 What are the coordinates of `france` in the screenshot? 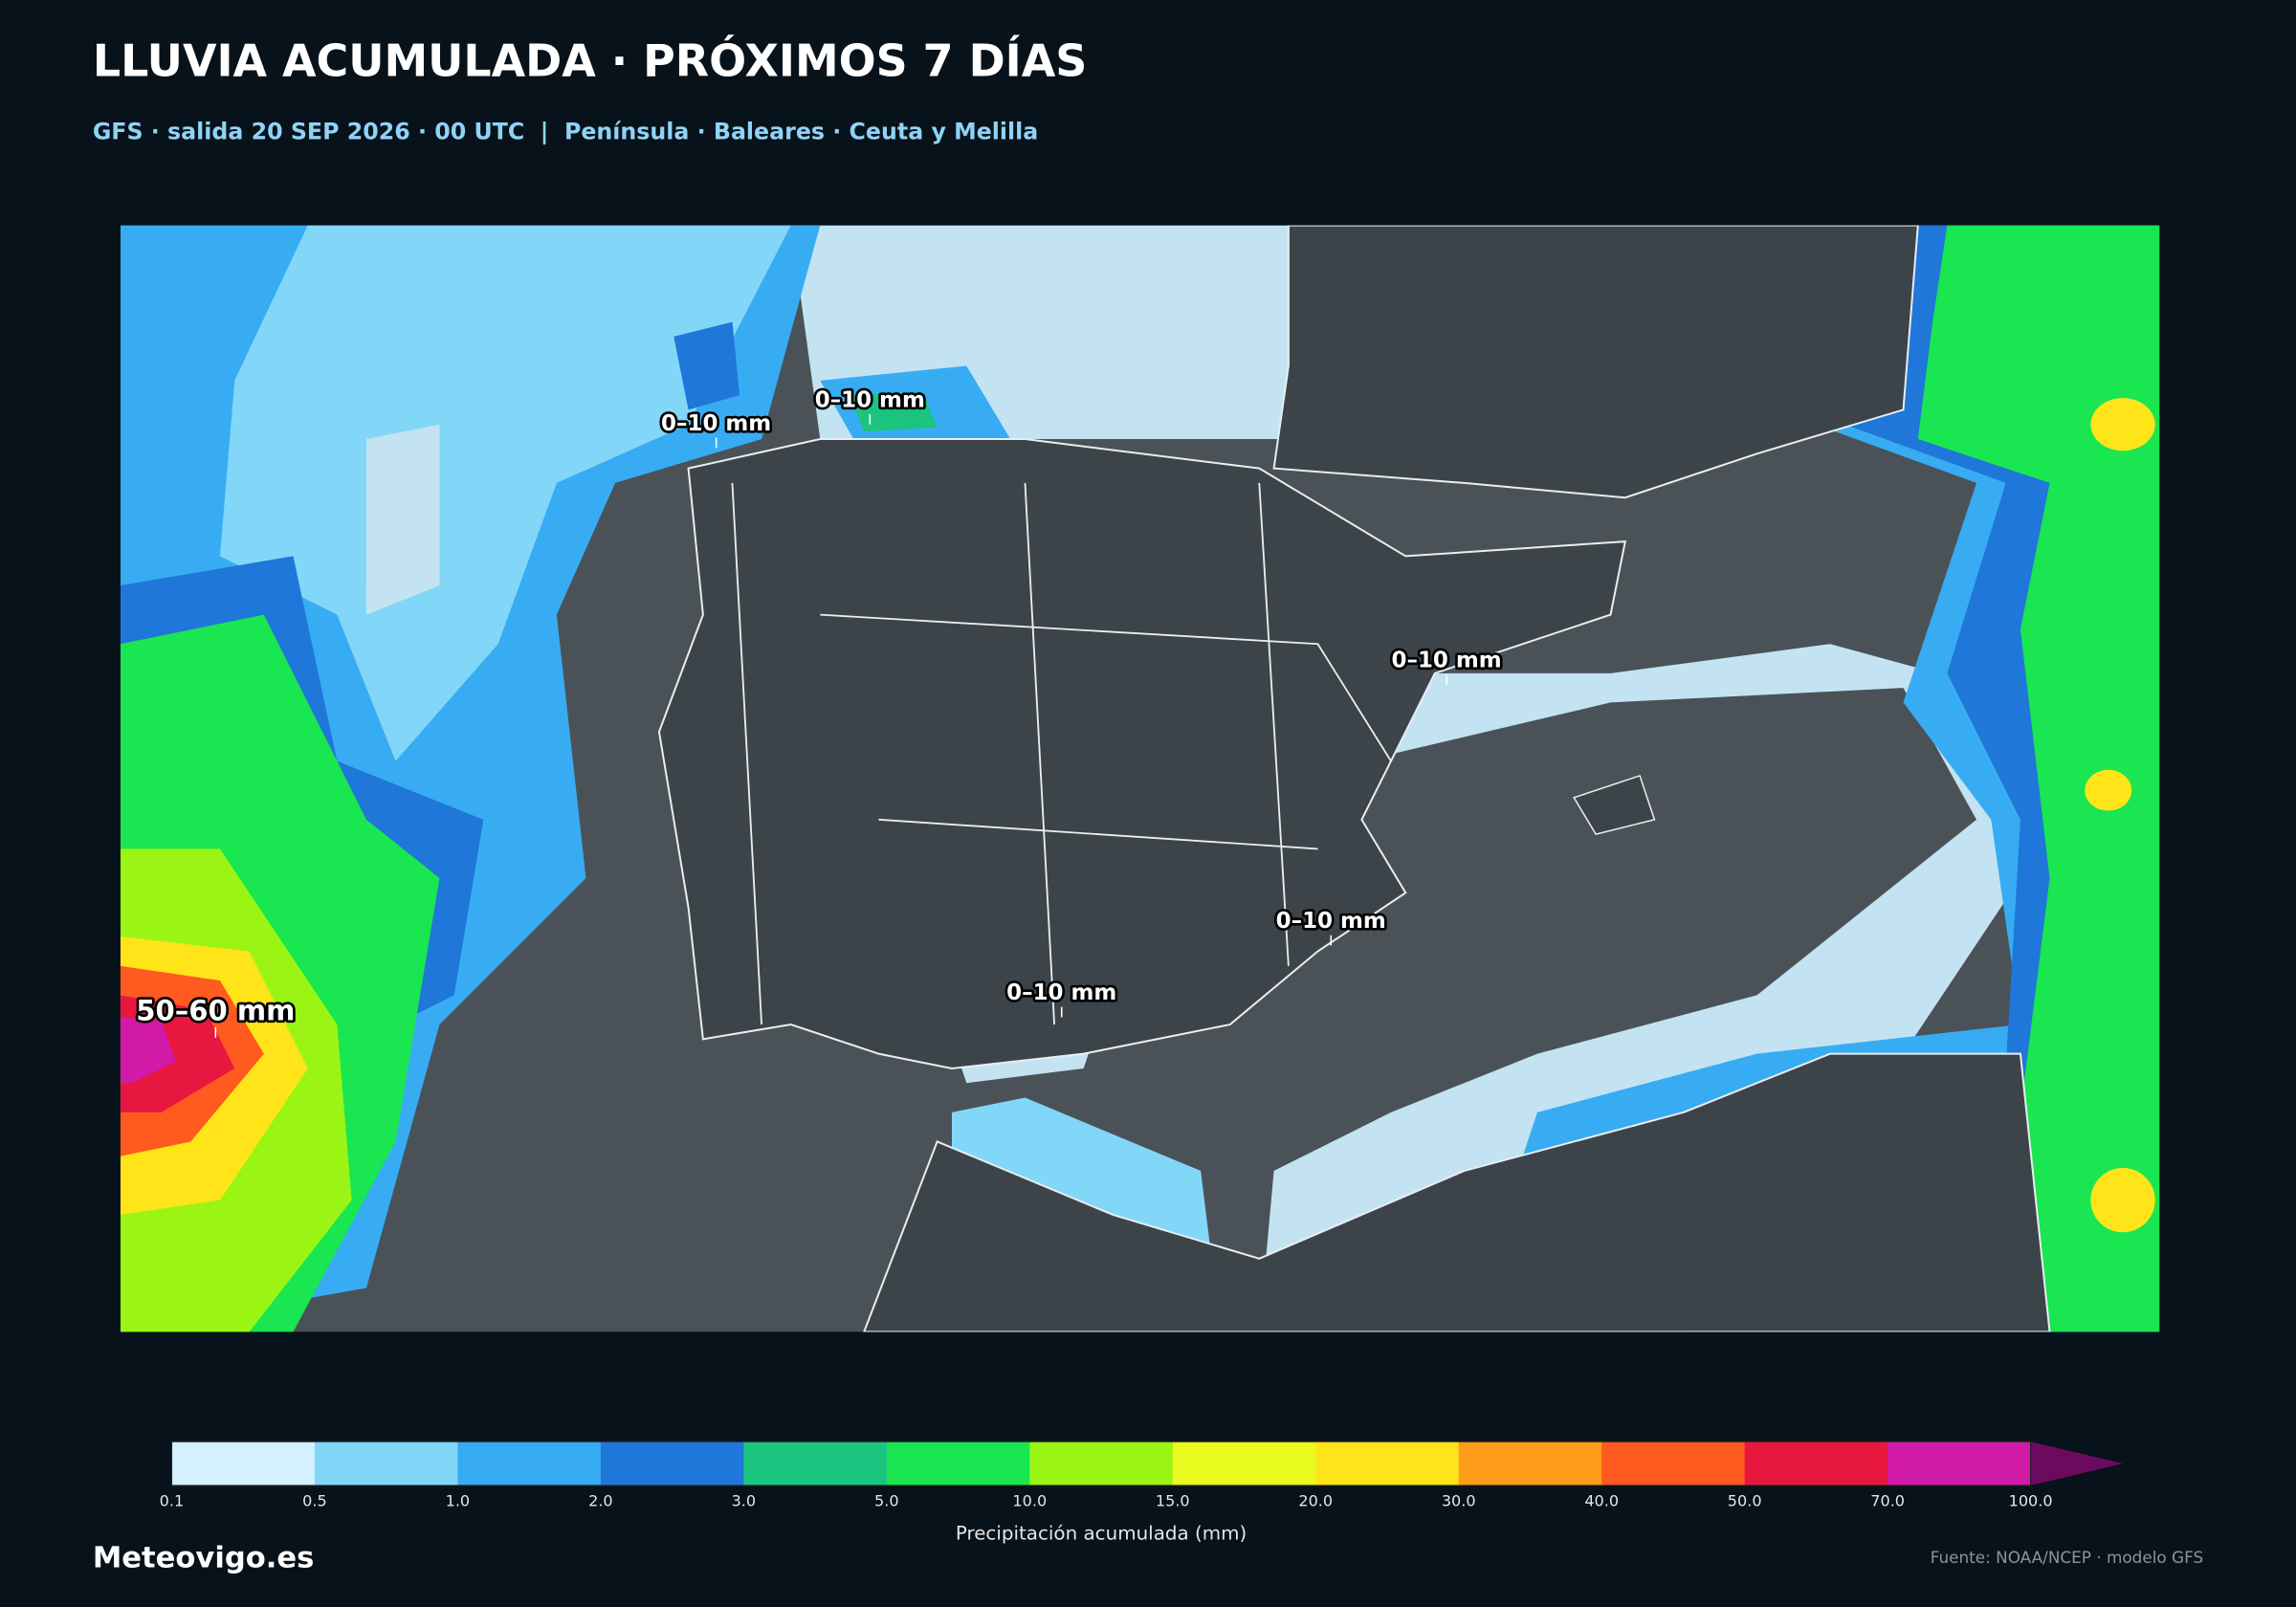 It's located at (1595, 362).